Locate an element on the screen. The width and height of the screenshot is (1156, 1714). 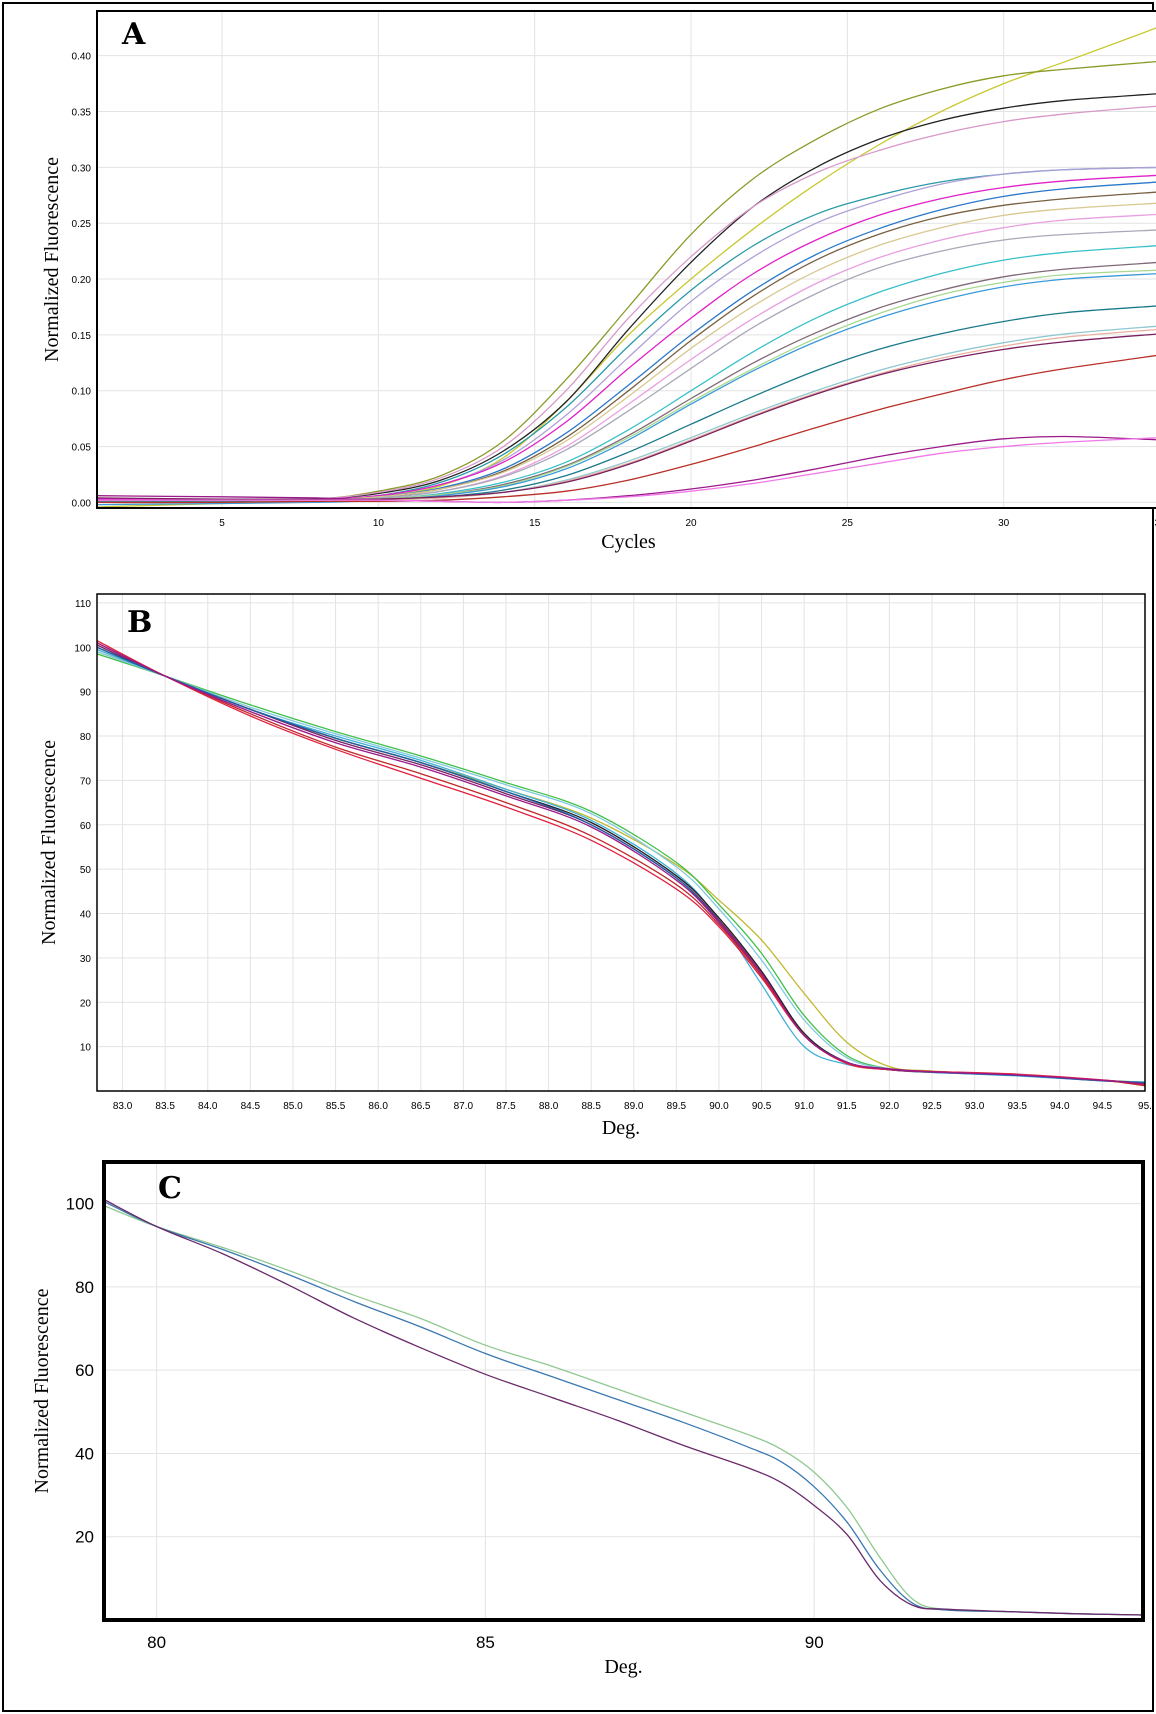
x-tick-label: 25 is located at coordinates (848, 523).